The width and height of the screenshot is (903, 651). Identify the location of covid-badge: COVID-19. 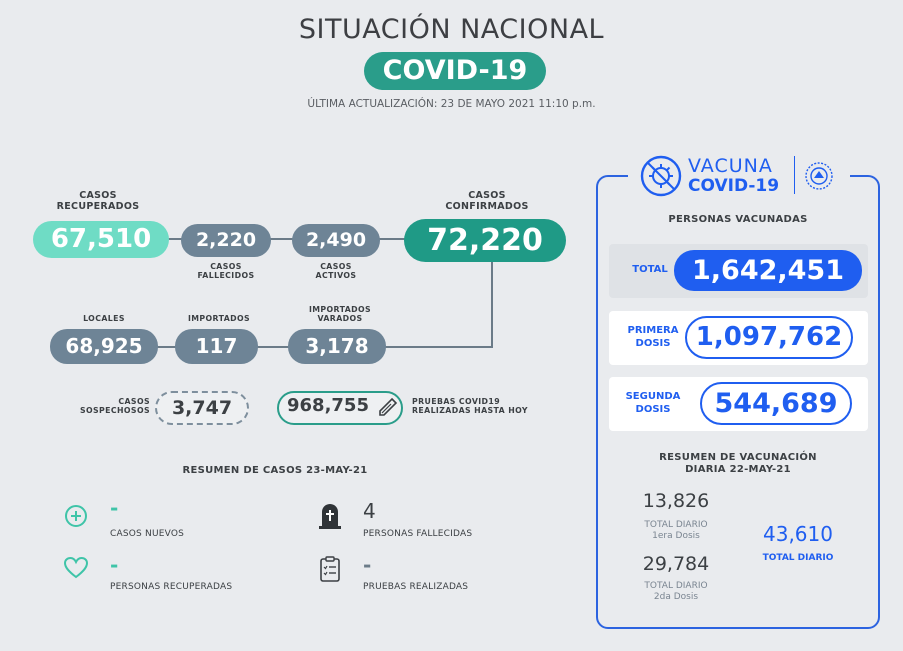
(455, 71).